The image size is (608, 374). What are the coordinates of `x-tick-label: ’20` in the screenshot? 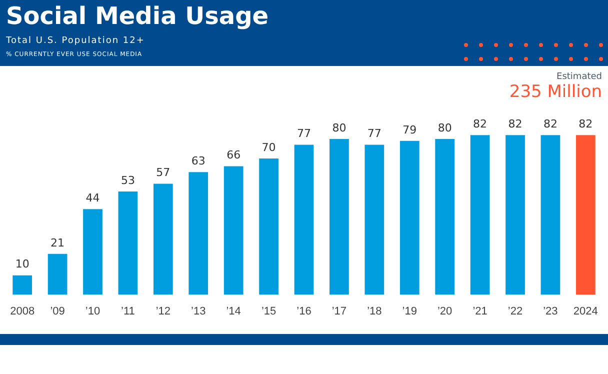 It's located at (444, 311).